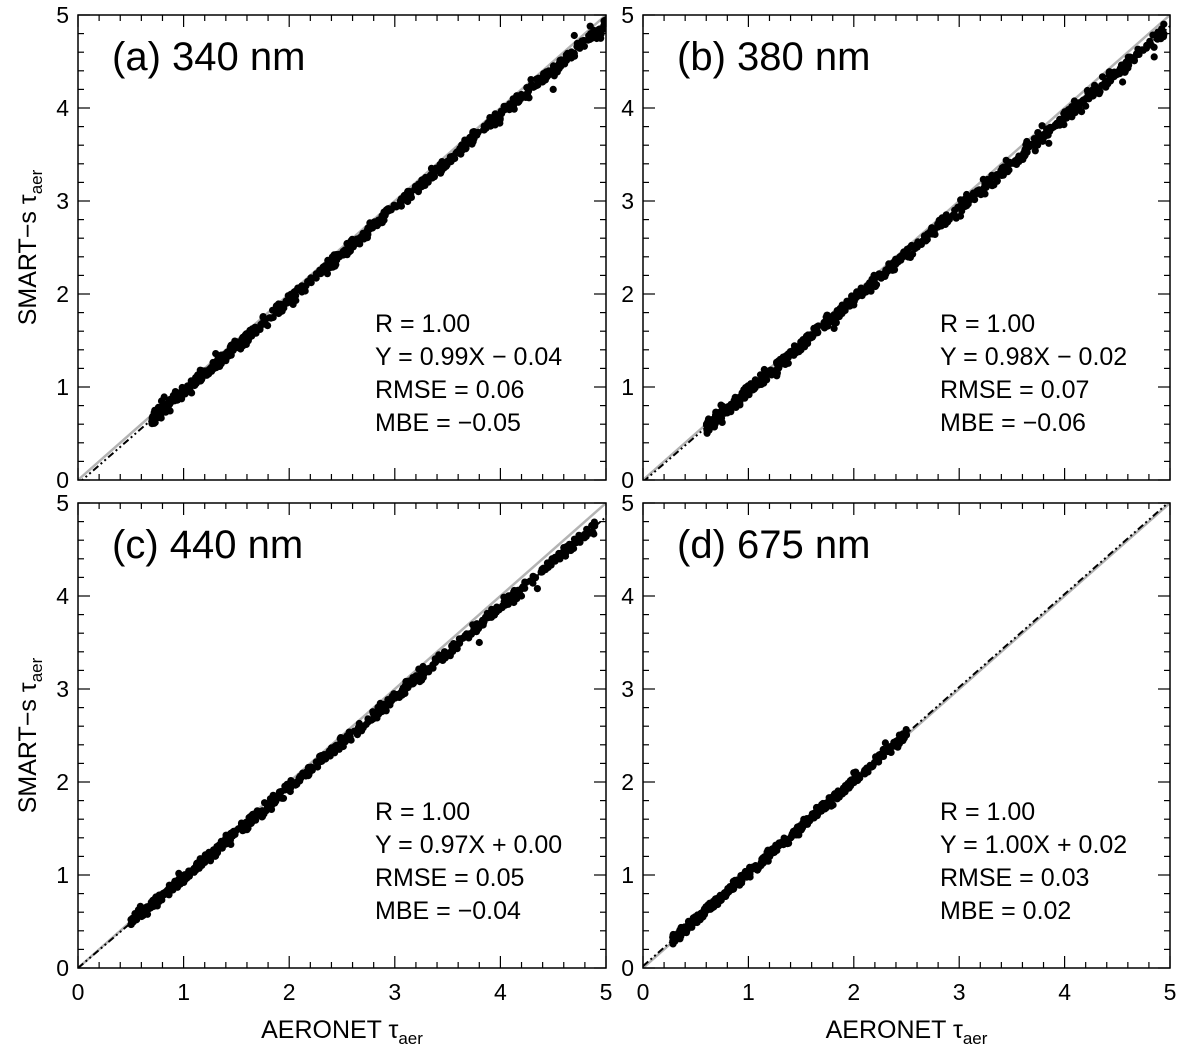 The image size is (1190, 1053). What do you see at coordinates (62, 968) in the screenshot?
I see `y-tick-label: 0` at bounding box center [62, 968].